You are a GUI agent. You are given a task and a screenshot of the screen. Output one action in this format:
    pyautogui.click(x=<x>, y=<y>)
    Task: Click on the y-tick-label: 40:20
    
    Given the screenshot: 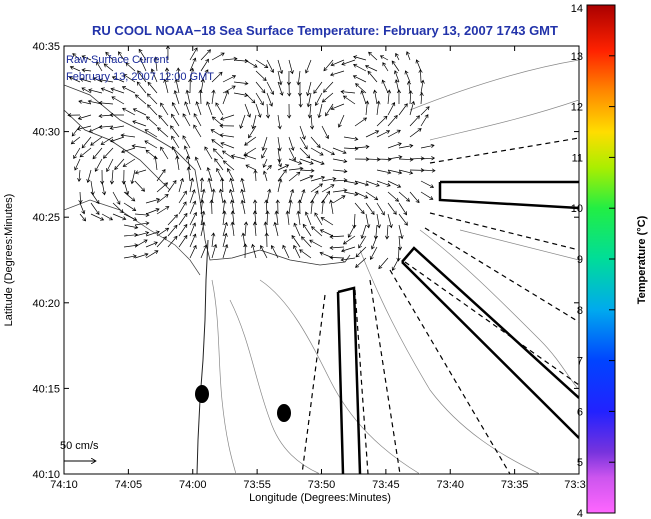 What is the action you would take?
    pyautogui.click(x=46, y=304)
    